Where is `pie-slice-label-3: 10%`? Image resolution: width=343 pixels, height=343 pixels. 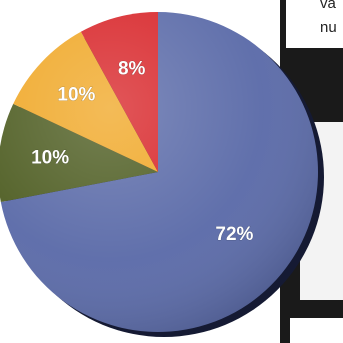
pie-slice-label-3: 10% is located at coordinates (76, 94).